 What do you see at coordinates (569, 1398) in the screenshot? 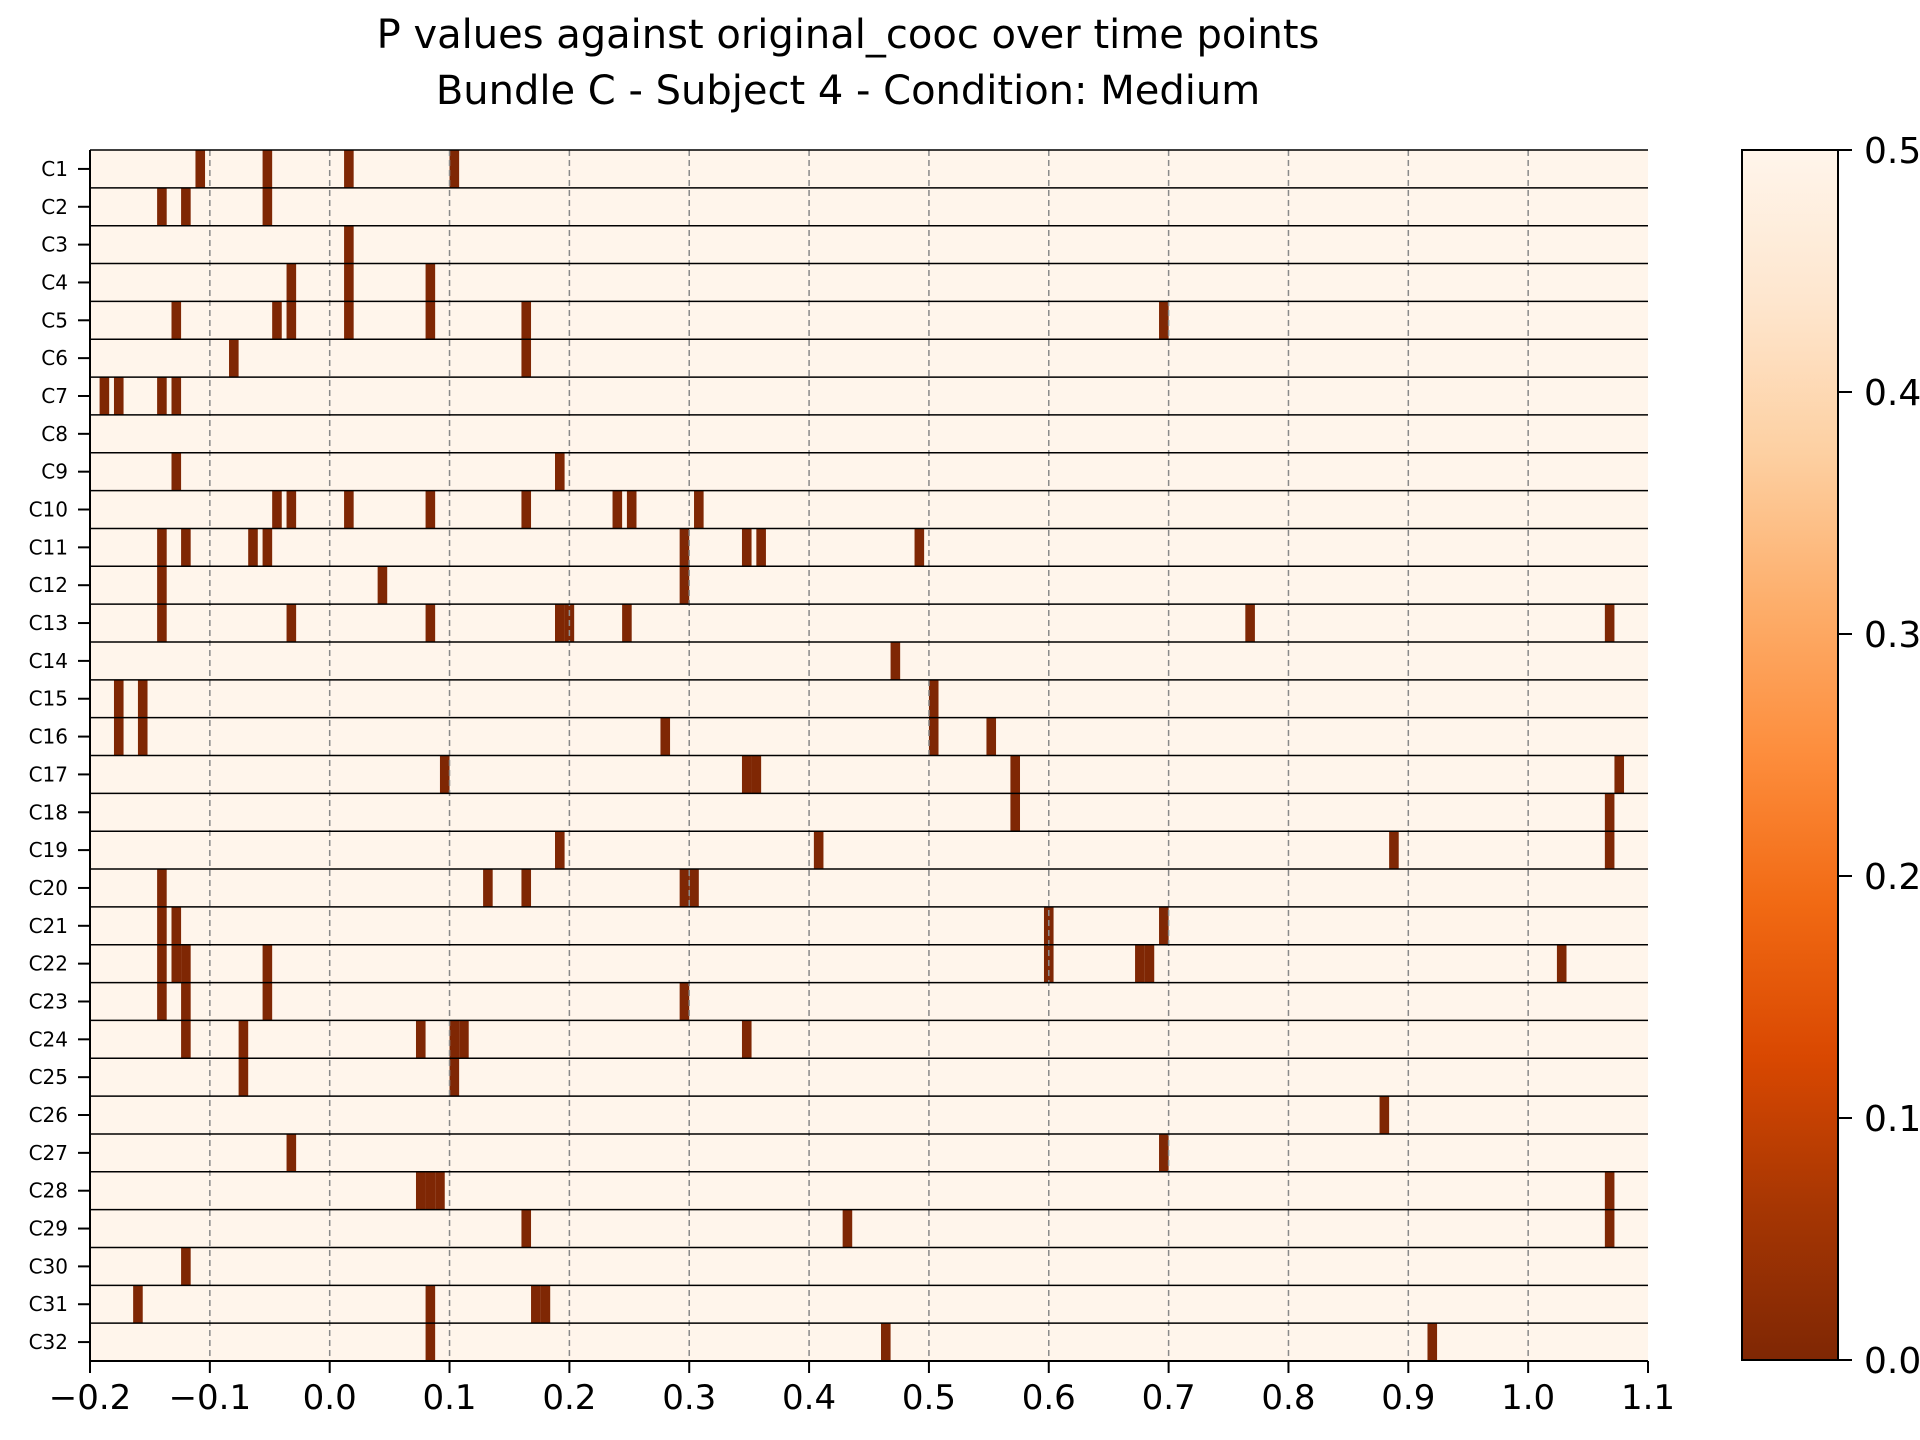
I see `x-tick-label: 0.2` at bounding box center [569, 1398].